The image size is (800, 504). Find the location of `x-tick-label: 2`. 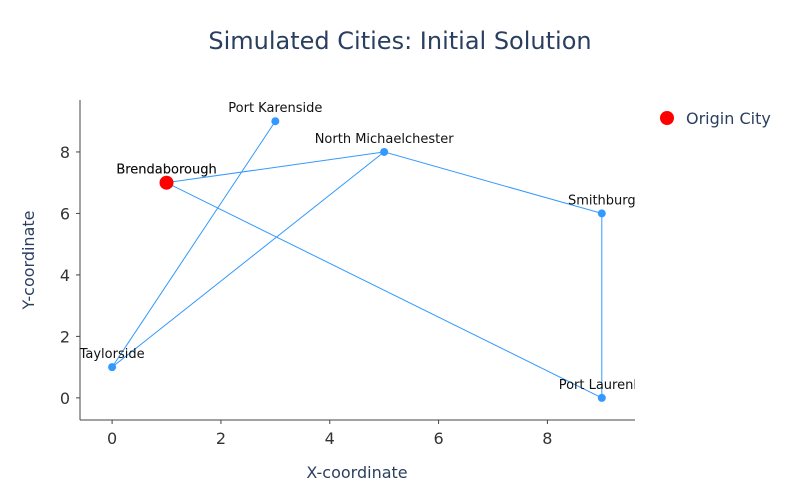

x-tick-label: 2 is located at coordinates (221, 438).